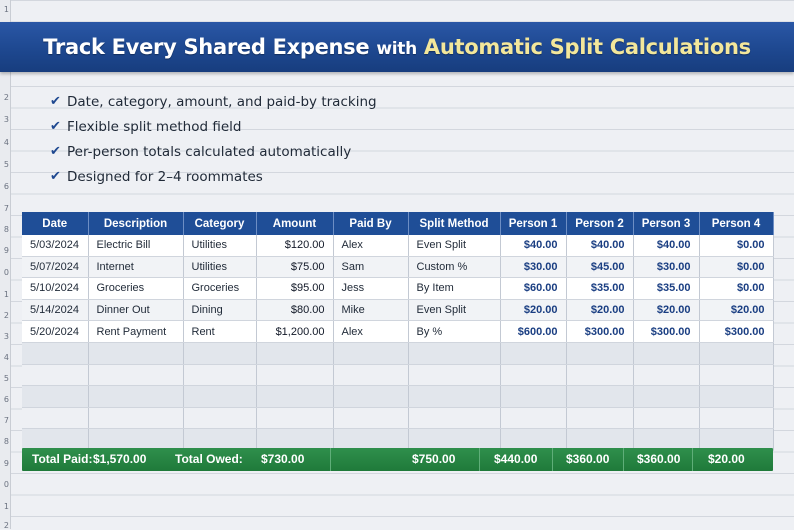 This screenshot has width=794, height=530. I want to click on cell-person-1: $30.00, so click(533, 267).